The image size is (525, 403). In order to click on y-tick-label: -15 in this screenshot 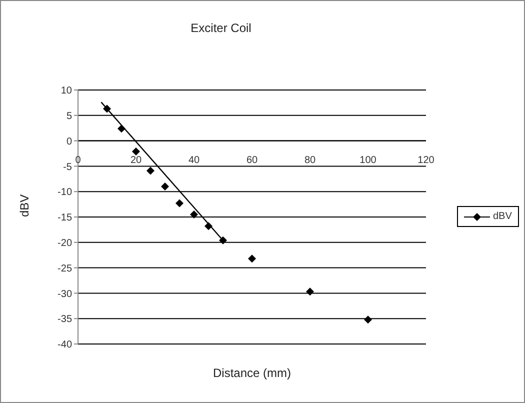, I will do `click(65, 218)`.